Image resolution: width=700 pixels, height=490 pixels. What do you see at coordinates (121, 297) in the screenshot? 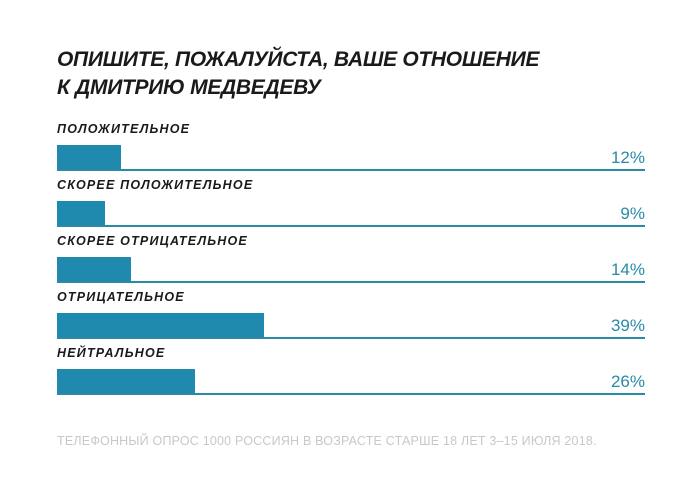
I see `category-label: ОТРИЦАТЕЛЬНОЕ` at bounding box center [121, 297].